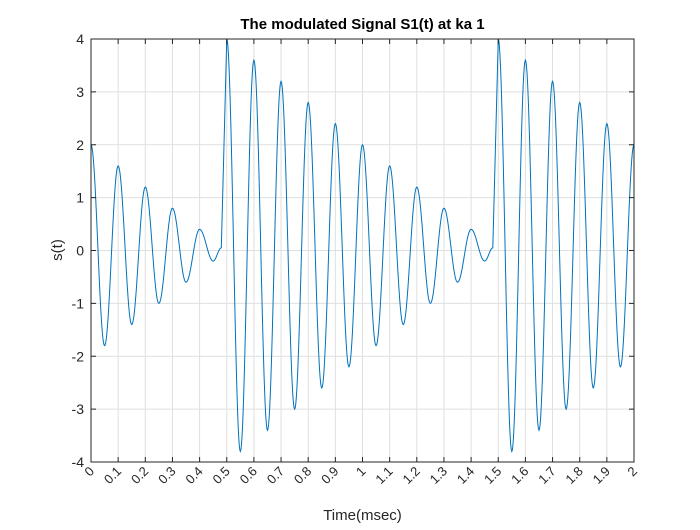  What do you see at coordinates (361, 472) in the screenshot?
I see `x-tick-label: 1` at bounding box center [361, 472].